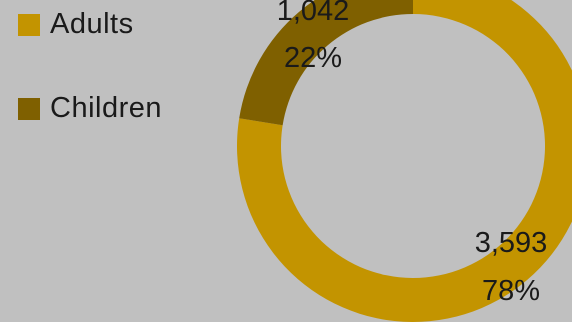 Image resolution: width=572 pixels, height=322 pixels. Describe the element at coordinates (313, 58) in the screenshot. I see `data-label-children-percent: 22%` at that location.